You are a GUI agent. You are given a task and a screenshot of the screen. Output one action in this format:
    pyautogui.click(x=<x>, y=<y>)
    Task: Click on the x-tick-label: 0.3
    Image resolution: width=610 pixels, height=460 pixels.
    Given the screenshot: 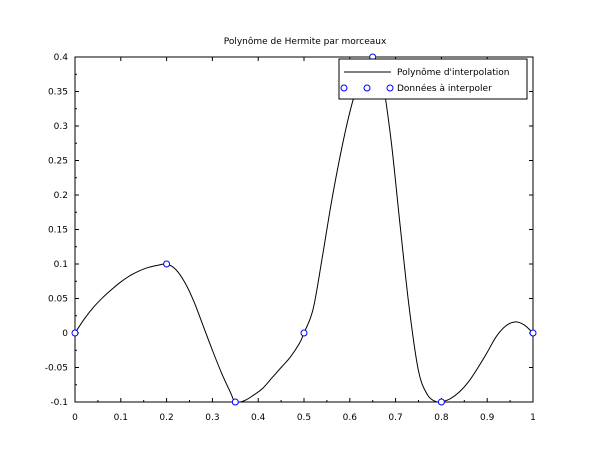 What is the action you would take?
    pyautogui.click(x=212, y=418)
    